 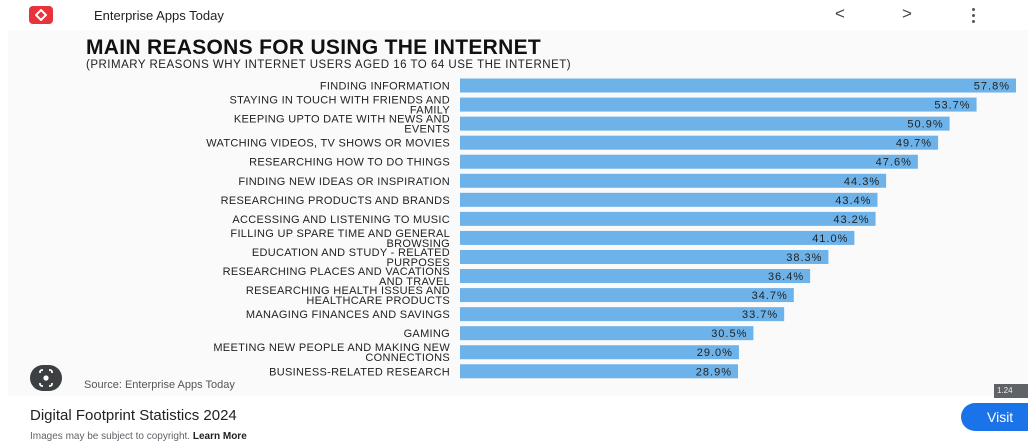 What do you see at coordinates (925, 125) in the screenshot?
I see `bar-value-label: 50.9%` at bounding box center [925, 125].